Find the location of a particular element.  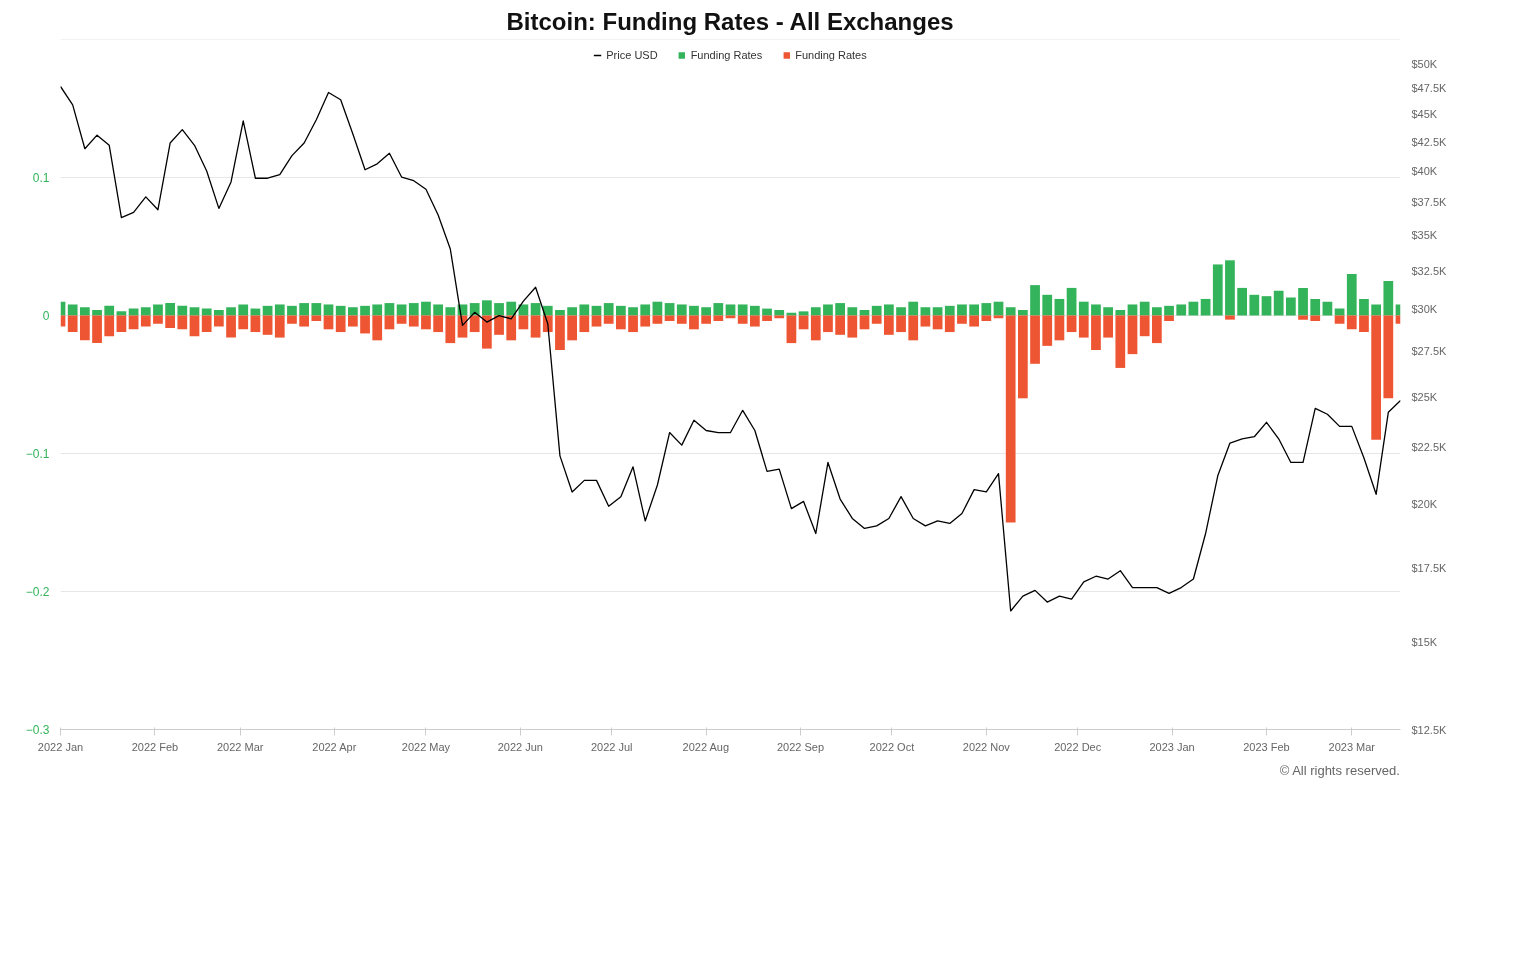

x-tick-label: 2022 Jan is located at coordinates (60, 746).